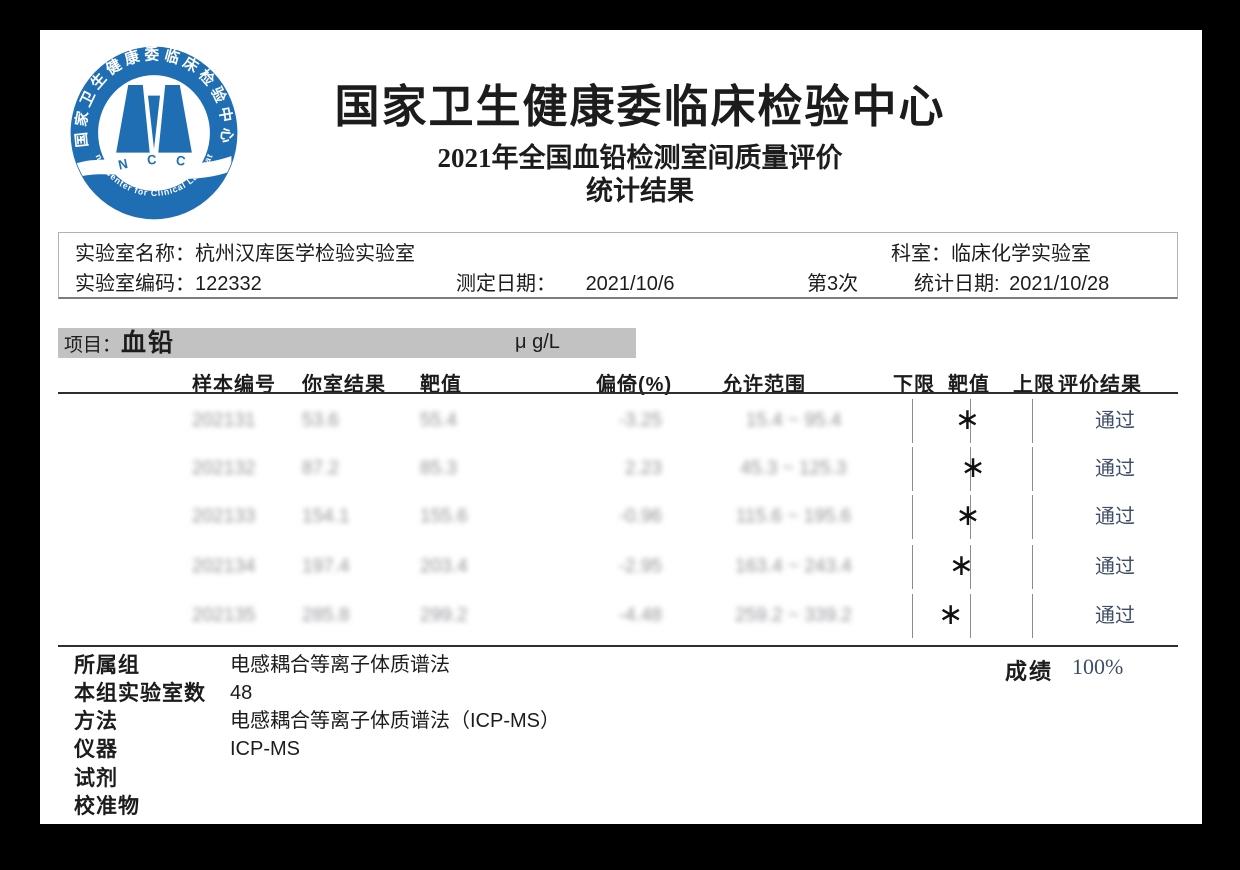 This screenshot has height=870, width=1240. I want to click on lab-result-cell: 154.1, so click(326, 516).